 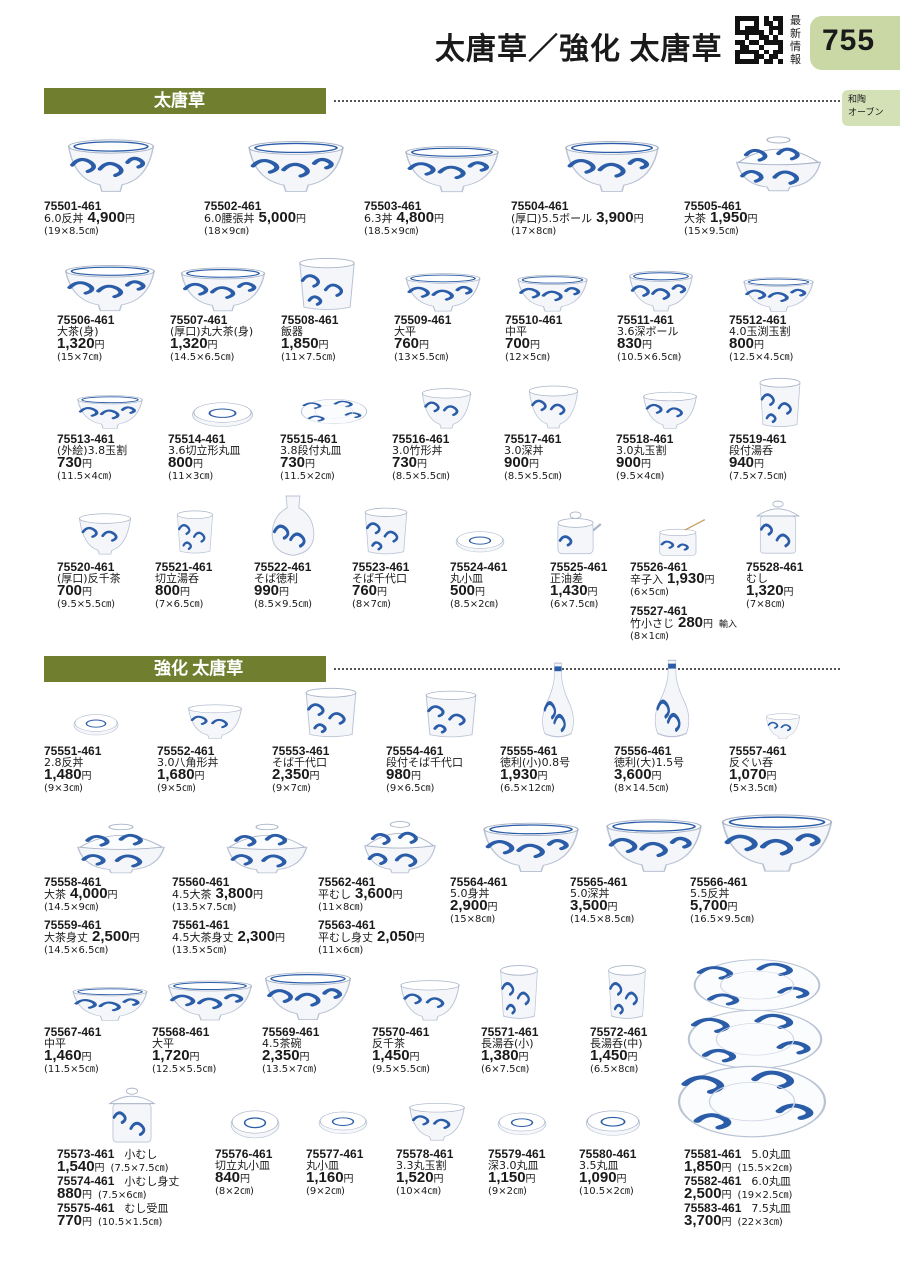 I want to click on product-code: 75572-461, so click(x=619, y=1032).